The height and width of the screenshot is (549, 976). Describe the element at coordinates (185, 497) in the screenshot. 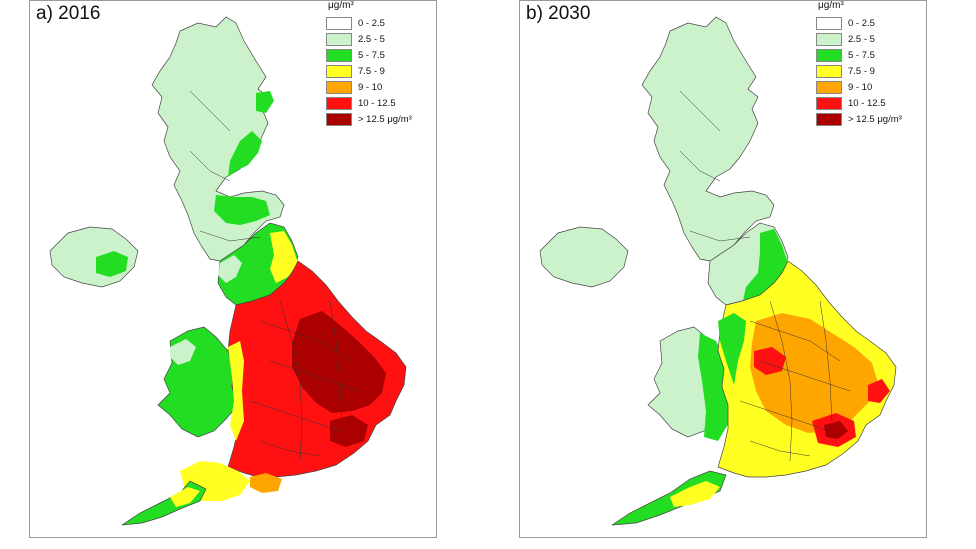

I see `region-cornwall-yellow` at that location.